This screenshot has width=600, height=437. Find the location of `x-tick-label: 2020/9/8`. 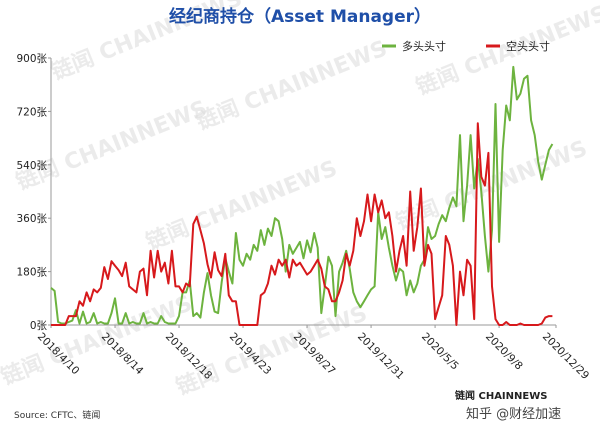

x-tick-label: 2020/9/8 is located at coordinates (504, 352).